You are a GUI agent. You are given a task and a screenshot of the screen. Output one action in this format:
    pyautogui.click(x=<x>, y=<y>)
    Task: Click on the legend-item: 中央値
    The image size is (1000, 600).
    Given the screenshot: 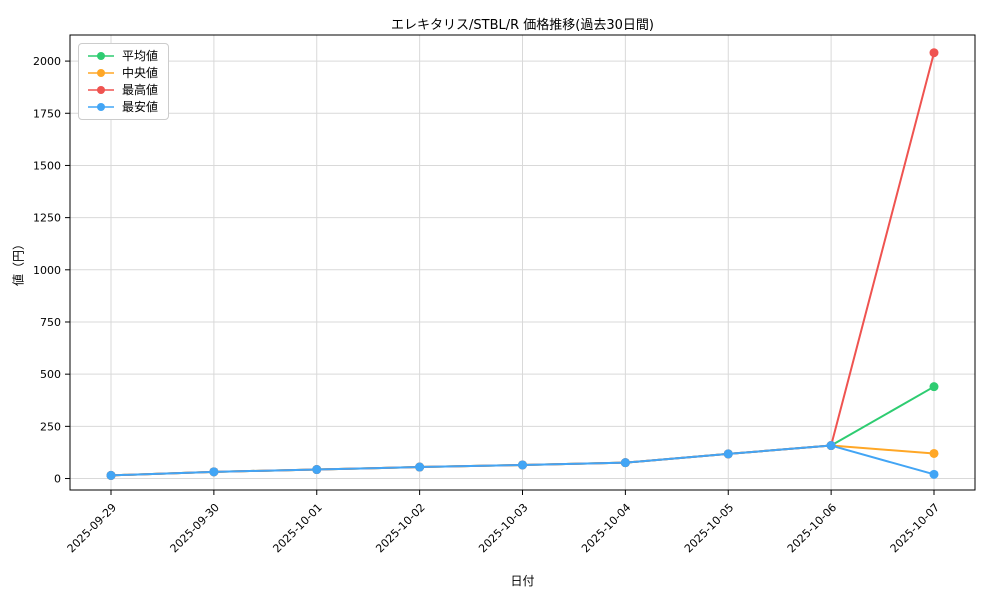 What is the action you would take?
    pyautogui.click(x=122, y=73)
    